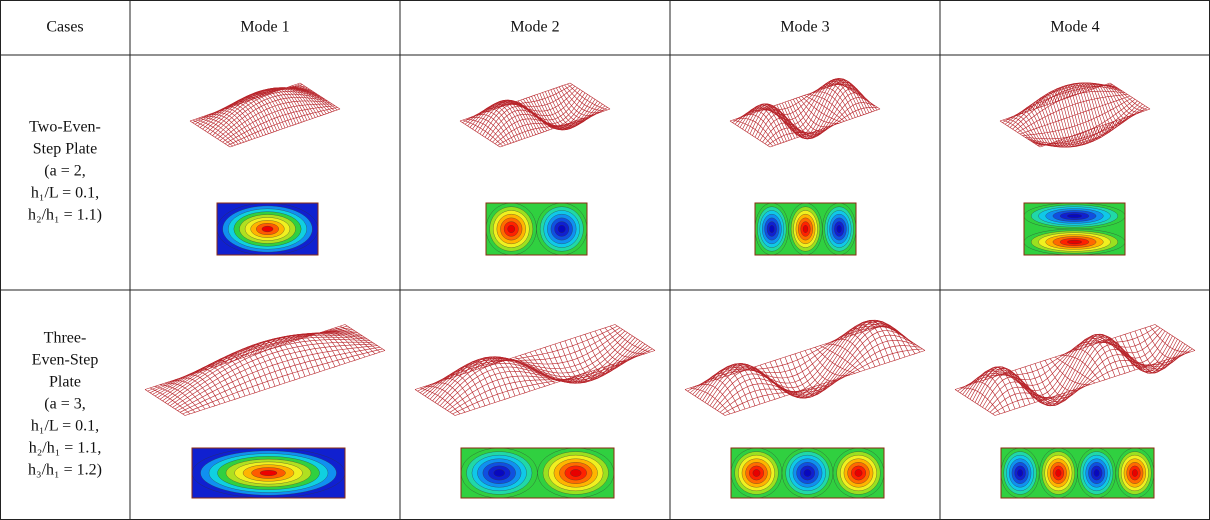 The image size is (1210, 520). I want to click on case-label: Plate, so click(65, 382).